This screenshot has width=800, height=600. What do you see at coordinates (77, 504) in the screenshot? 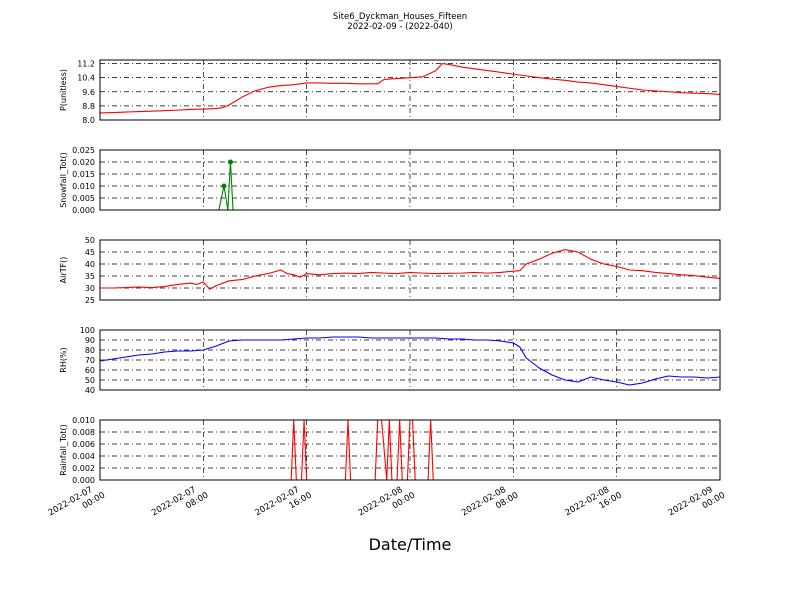
I see `x-tick-label: 2022-02-0700:00` at bounding box center [77, 504].